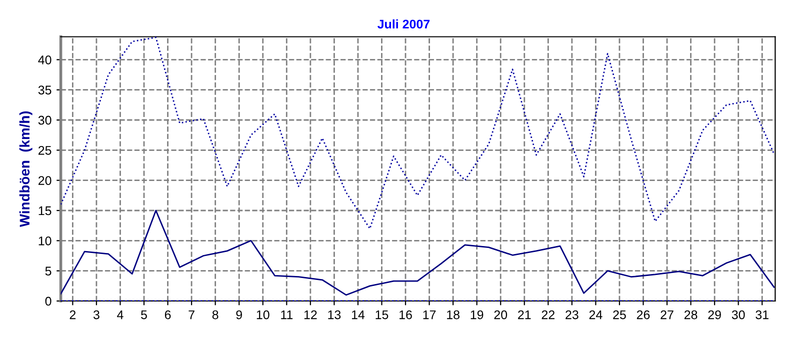 The width and height of the screenshot is (800, 350). I want to click on x-tick-label: 21, so click(524, 315).